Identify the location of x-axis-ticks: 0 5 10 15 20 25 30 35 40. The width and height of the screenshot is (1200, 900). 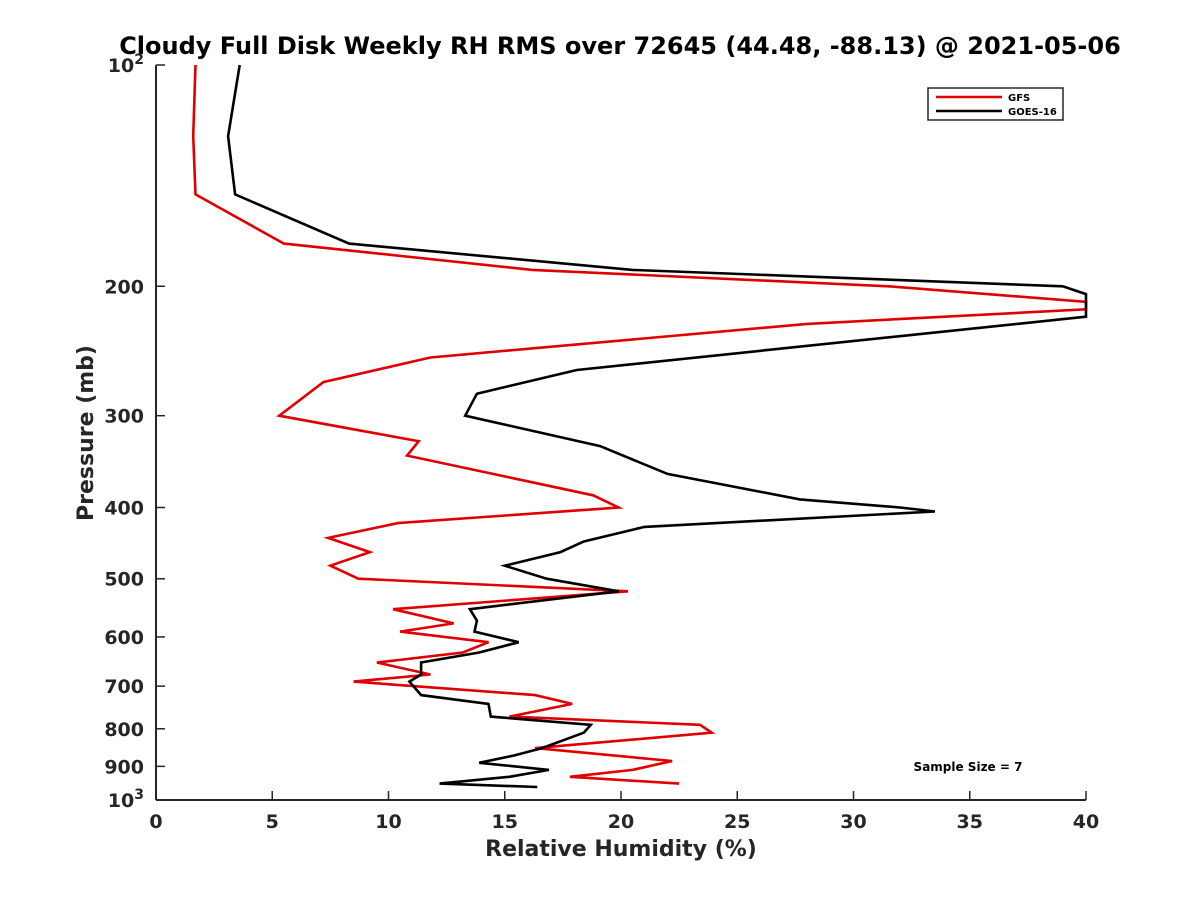
(624, 812).